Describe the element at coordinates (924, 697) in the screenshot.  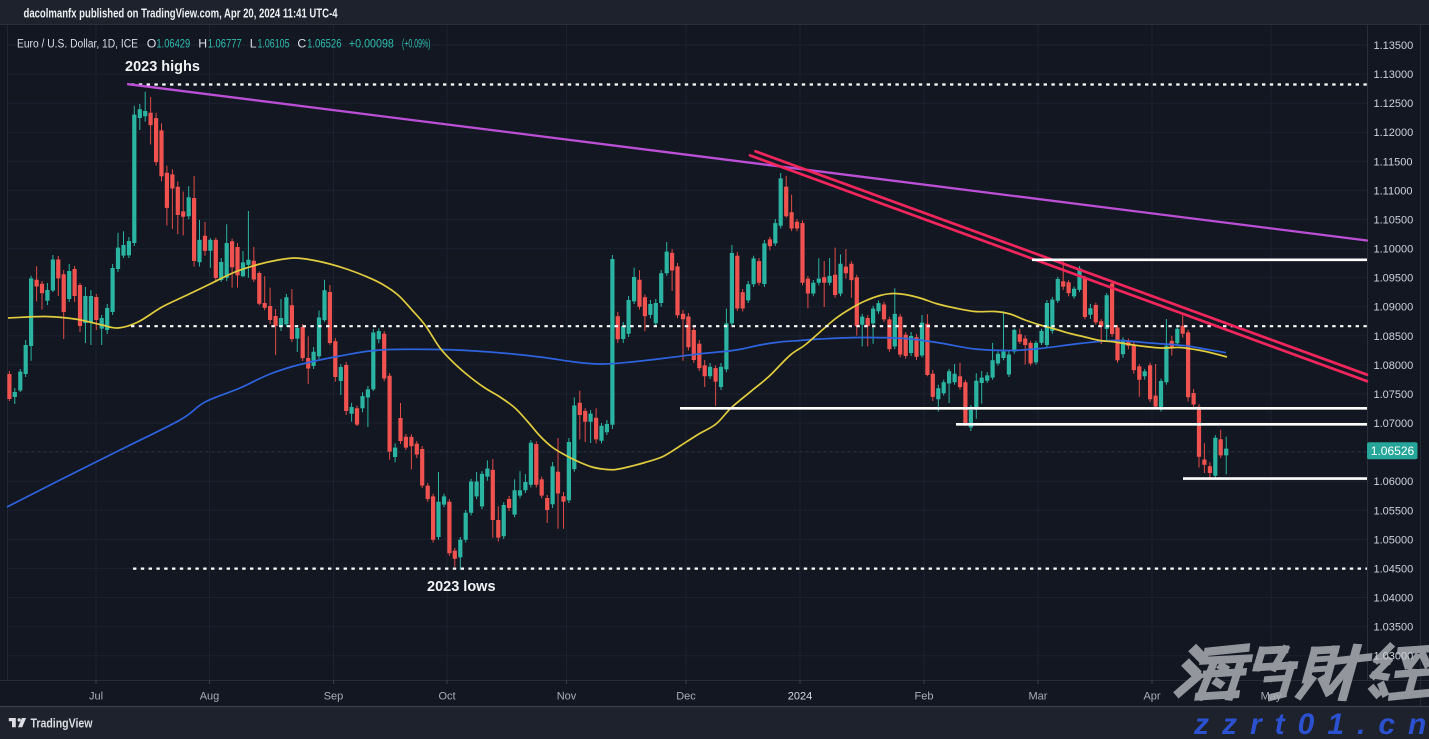
I see `svg-text: Feb` at that location.